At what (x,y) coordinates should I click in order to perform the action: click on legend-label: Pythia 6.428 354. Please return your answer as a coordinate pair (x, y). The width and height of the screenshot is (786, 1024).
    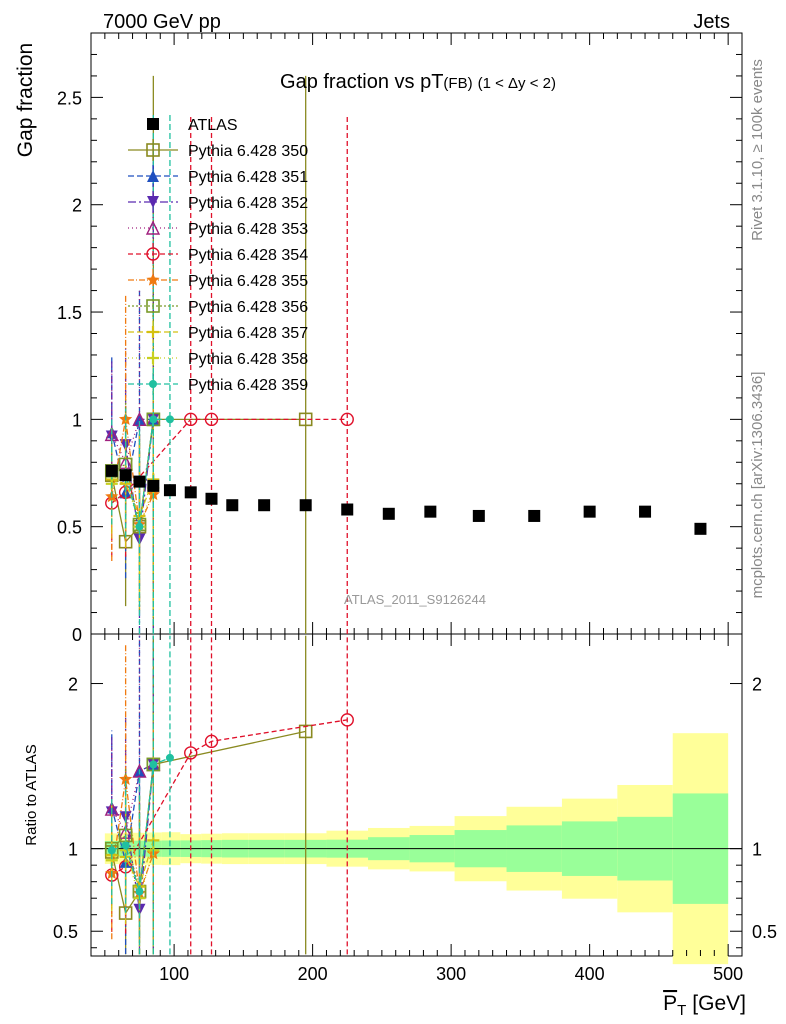
    Looking at the image, I should click on (248, 255).